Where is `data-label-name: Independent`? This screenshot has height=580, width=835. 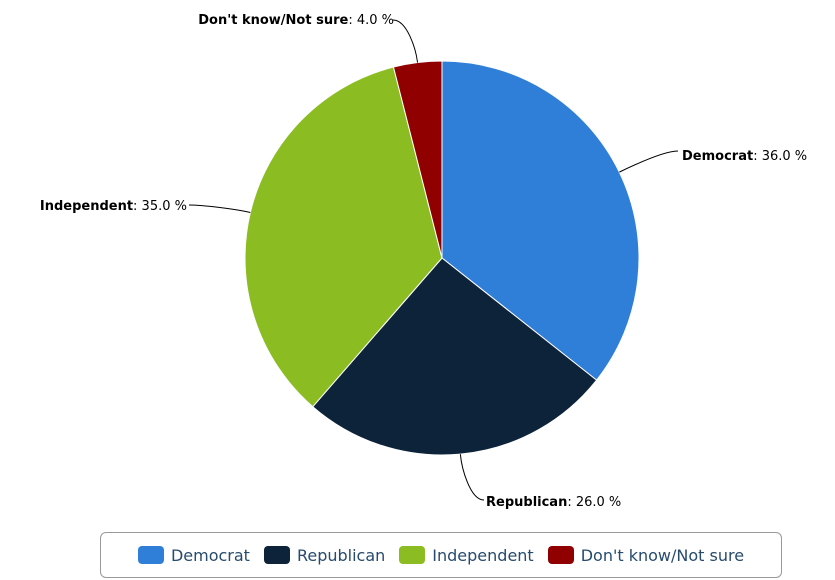
data-label-name: Independent is located at coordinates (86, 206).